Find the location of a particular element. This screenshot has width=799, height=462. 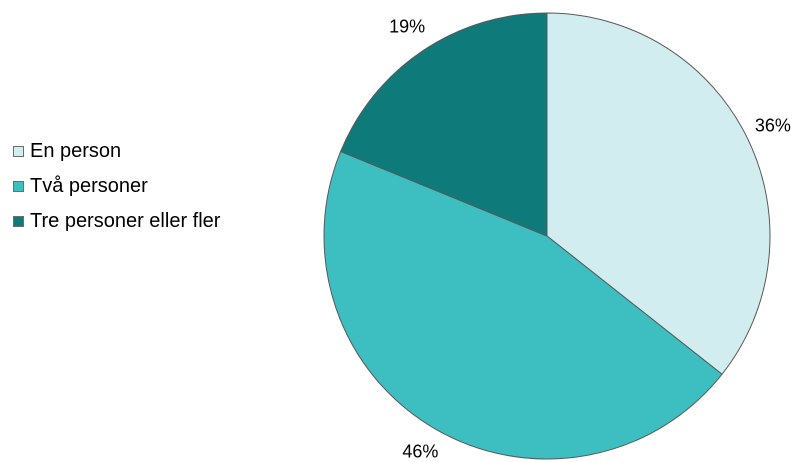

legend-swatch-en-person is located at coordinates (18, 151).